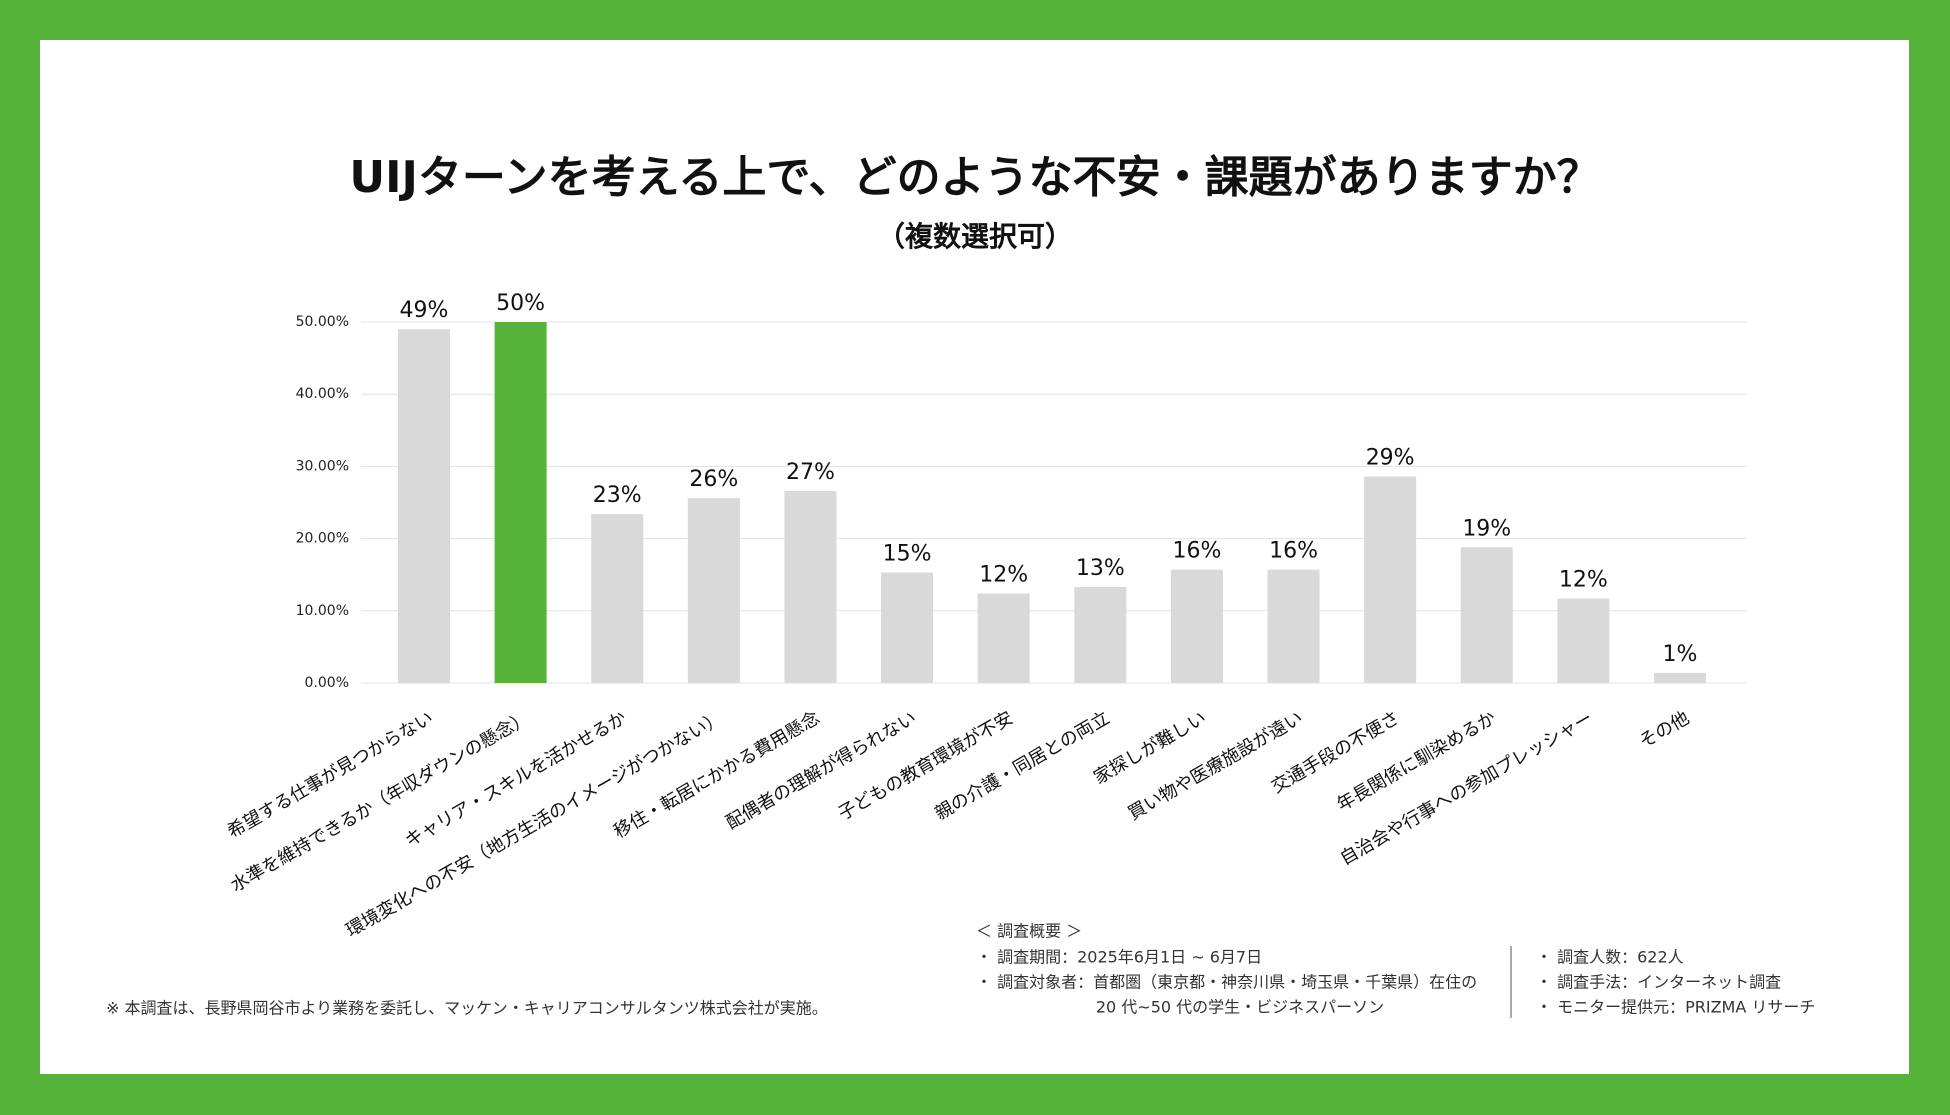 The width and height of the screenshot is (1950, 1115). I want to click on value-label: 29%, so click(1390, 458).